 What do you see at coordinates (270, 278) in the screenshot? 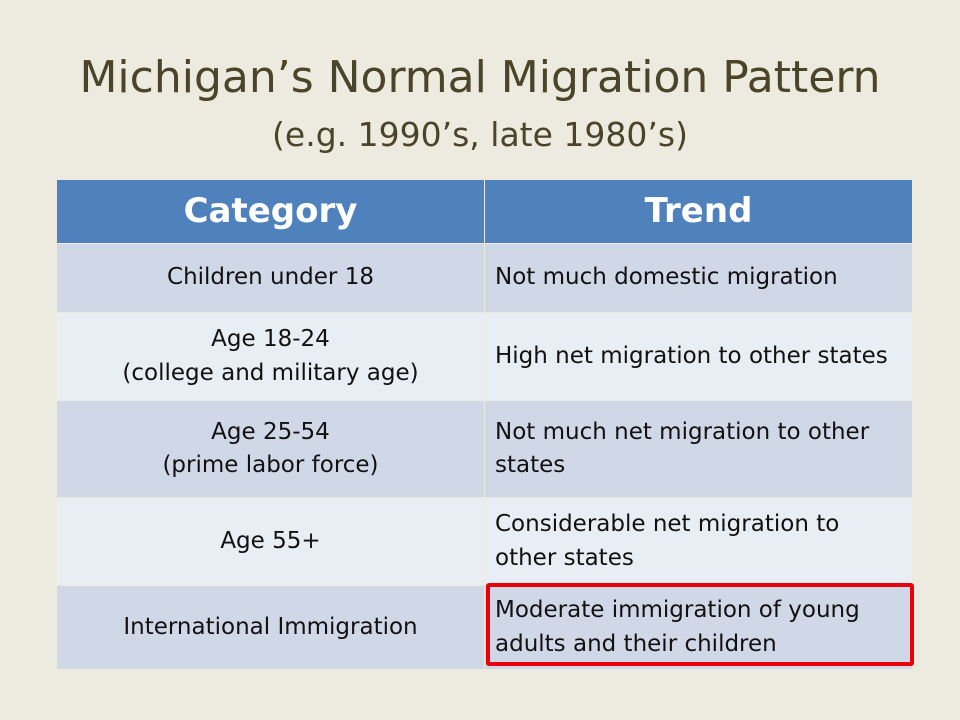
I see `category-cell: Children under 18` at bounding box center [270, 278].